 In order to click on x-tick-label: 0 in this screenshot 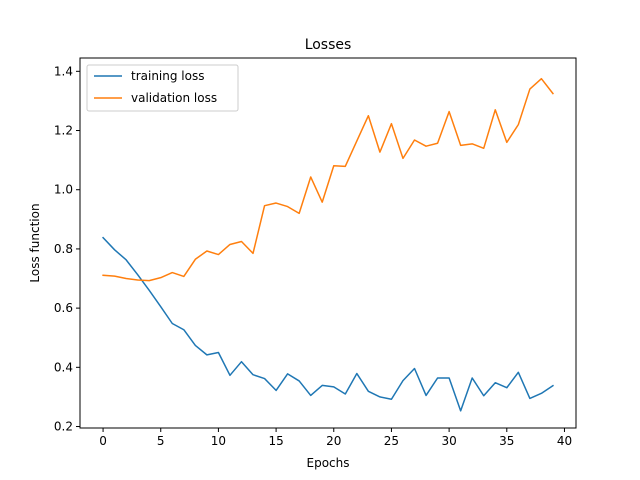, I will do `click(103, 441)`.